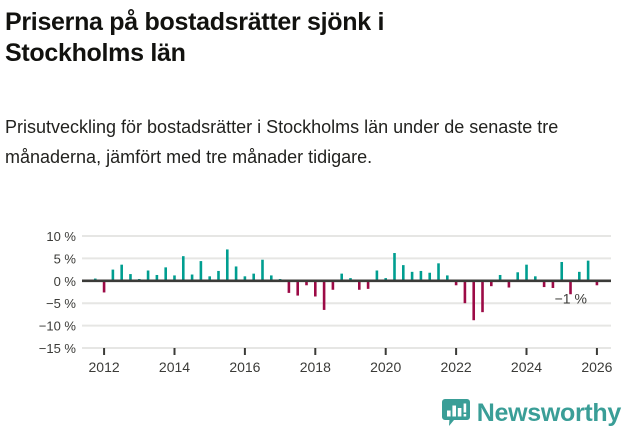 This screenshot has width=631, height=439. What do you see at coordinates (65, 281) in the screenshot?
I see `y-axis-tick-label: 0 %` at bounding box center [65, 281].